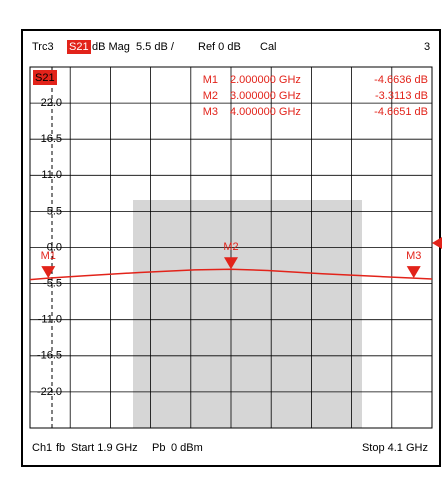 The height and width of the screenshot is (477, 443). What do you see at coordinates (60, 448) in the screenshot?
I see `footer-text: fb` at bounding box center [60, 448].